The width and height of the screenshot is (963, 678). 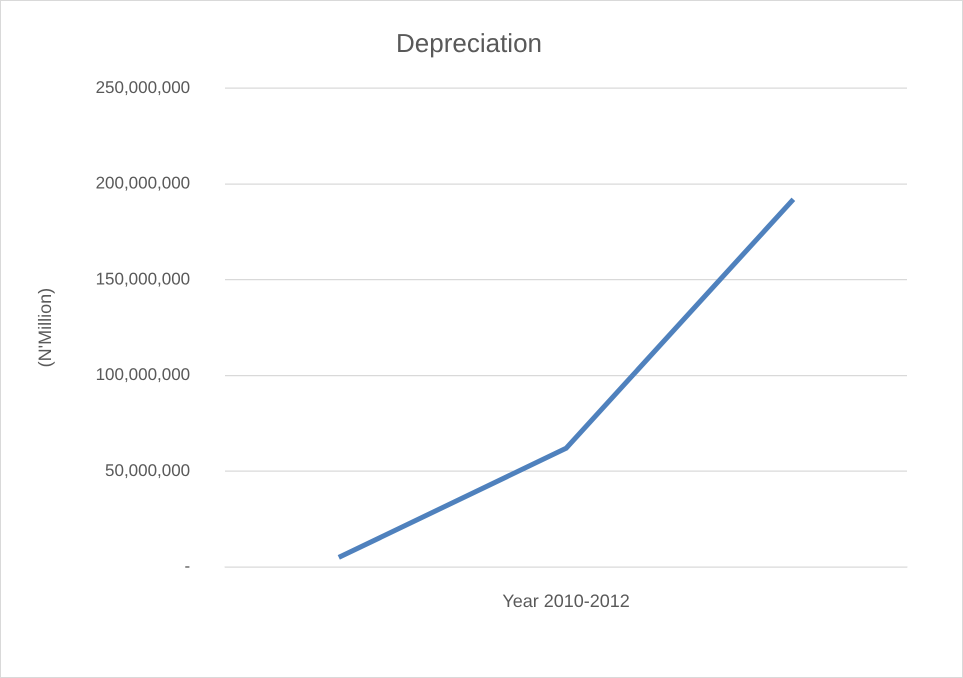 I want to click on y-tick-label: 250,000,000, so click(x=143, y=87).